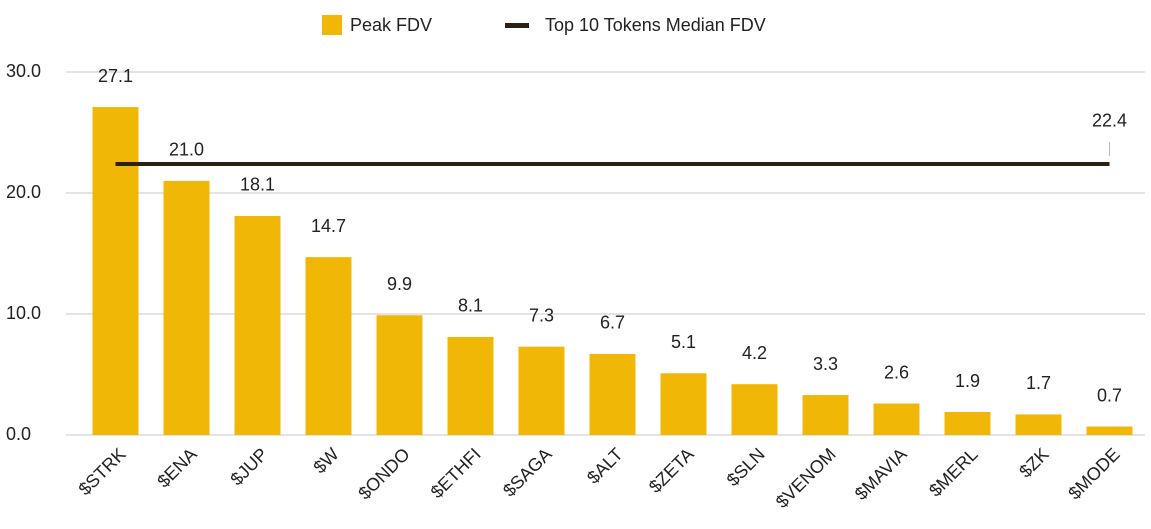 This screenshot has width=1151, height=529. What do you see at coordinates (605, 466) in the screenshot?
I see `x-tick-label: $ALT` at bounding box center [605, 466].